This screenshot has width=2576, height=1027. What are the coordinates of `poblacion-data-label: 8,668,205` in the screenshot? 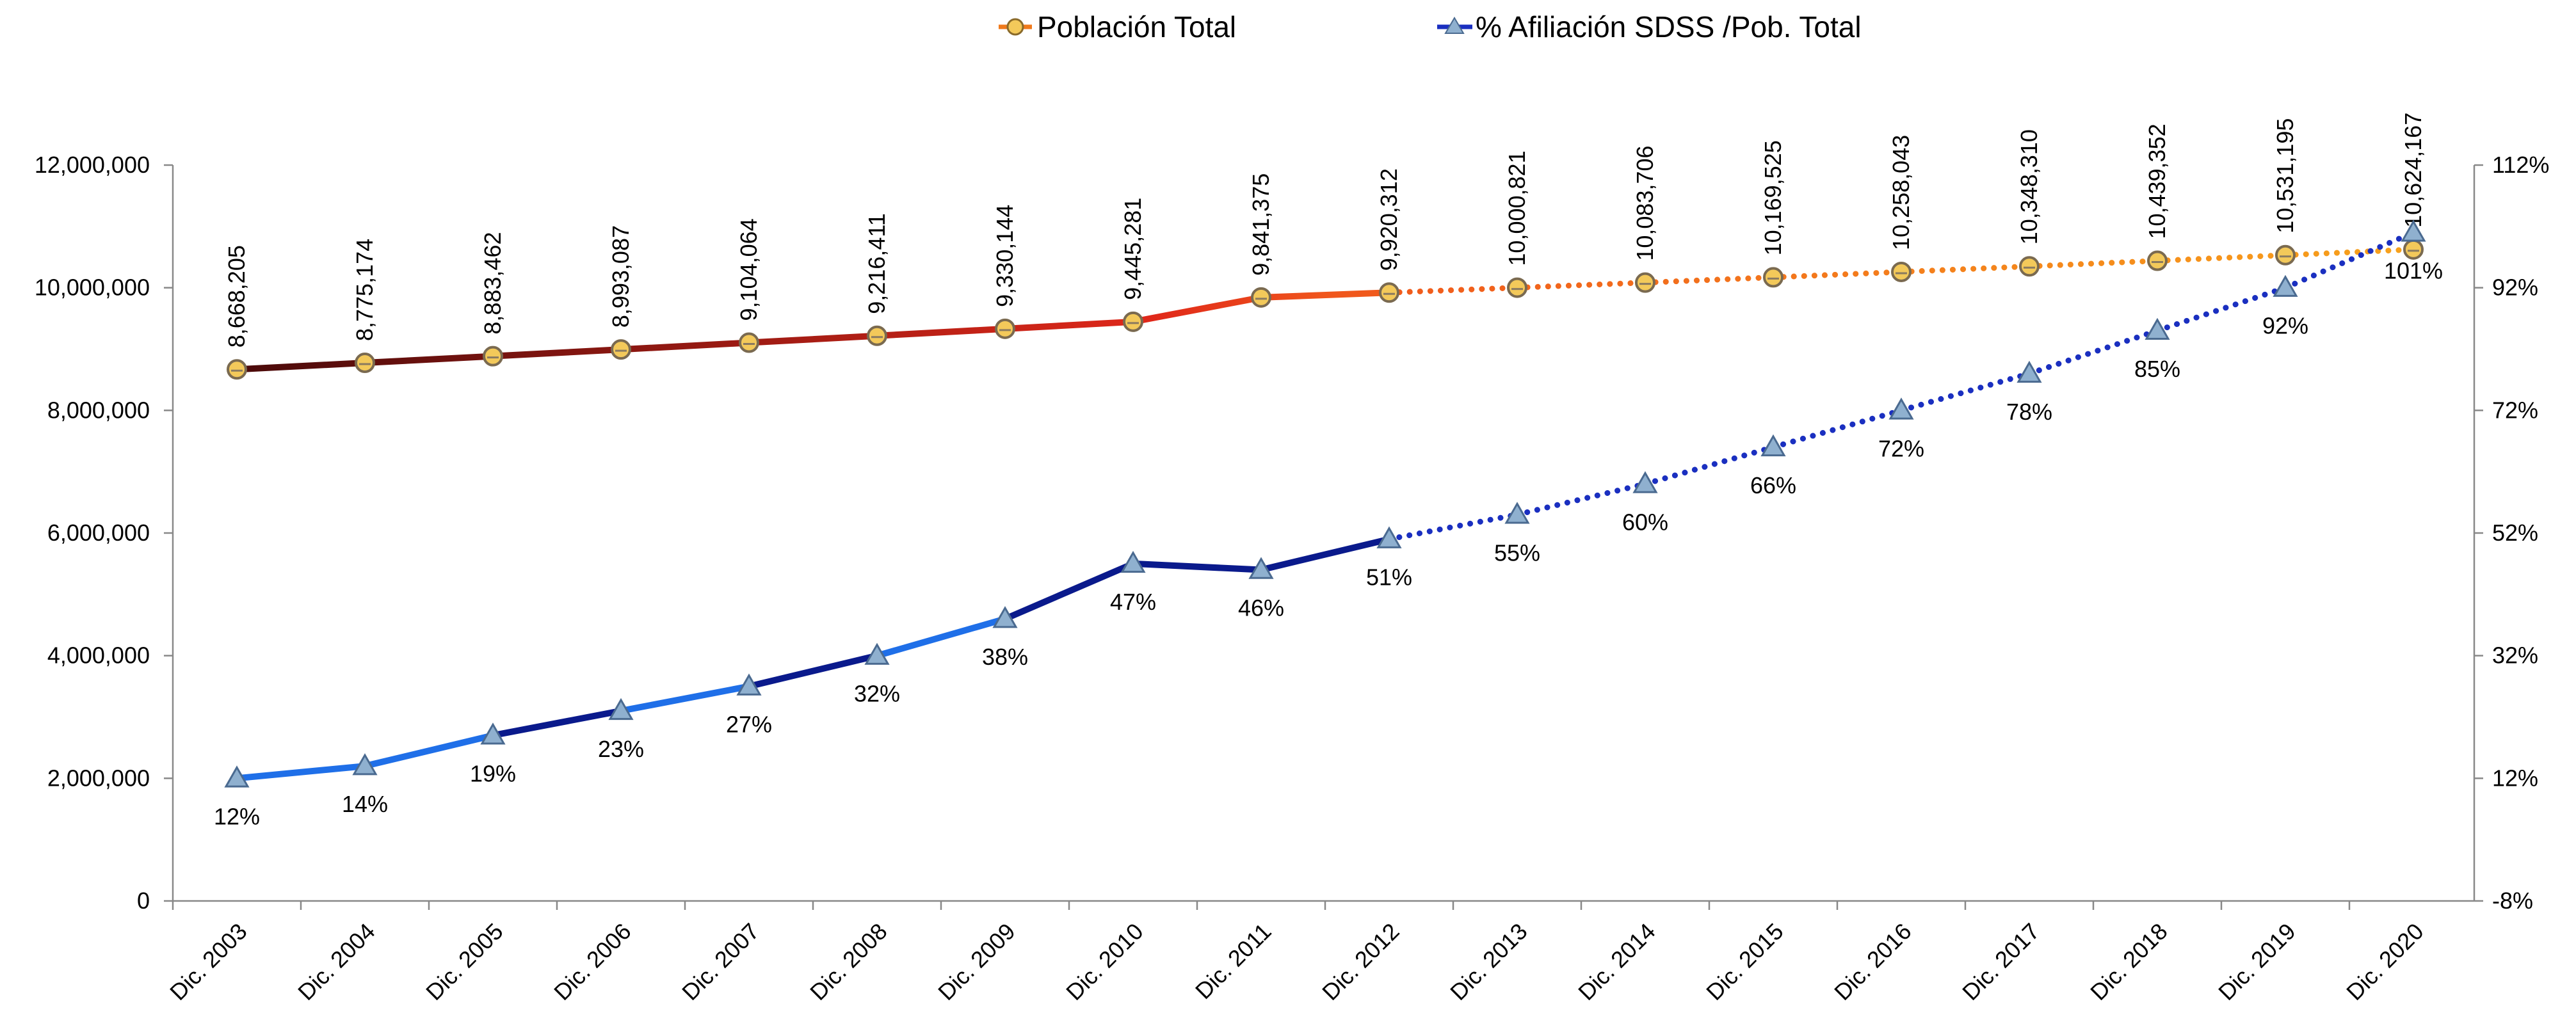 It's located at (236, 296).